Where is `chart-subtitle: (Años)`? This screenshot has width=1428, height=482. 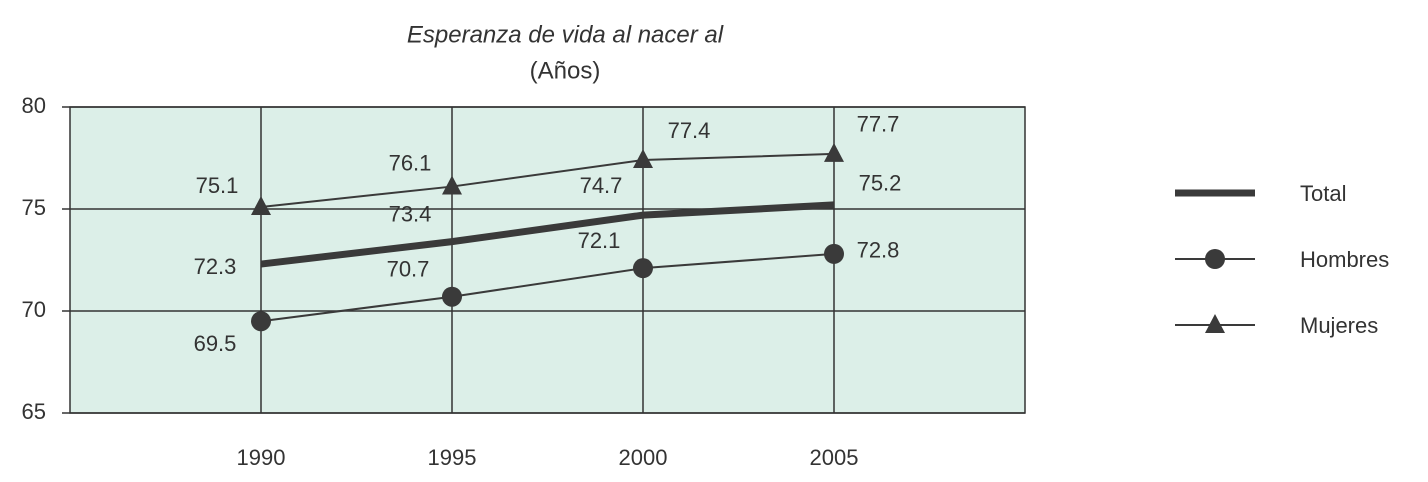
chart-subtitle: (Años) is located at coordinates (565, 70).